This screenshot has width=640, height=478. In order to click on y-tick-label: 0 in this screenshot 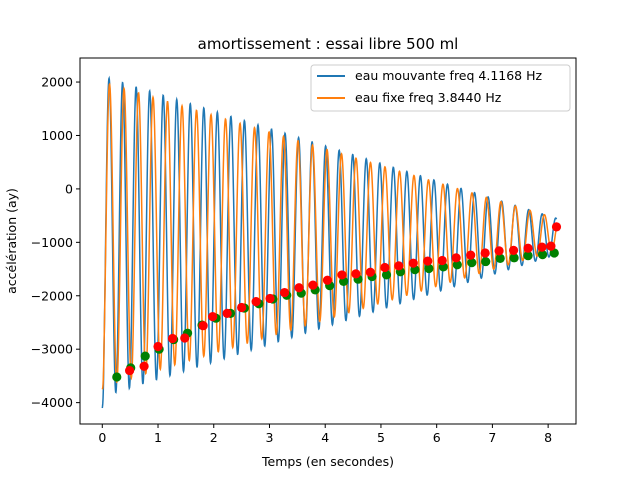, I will do `click(69, 188)`.